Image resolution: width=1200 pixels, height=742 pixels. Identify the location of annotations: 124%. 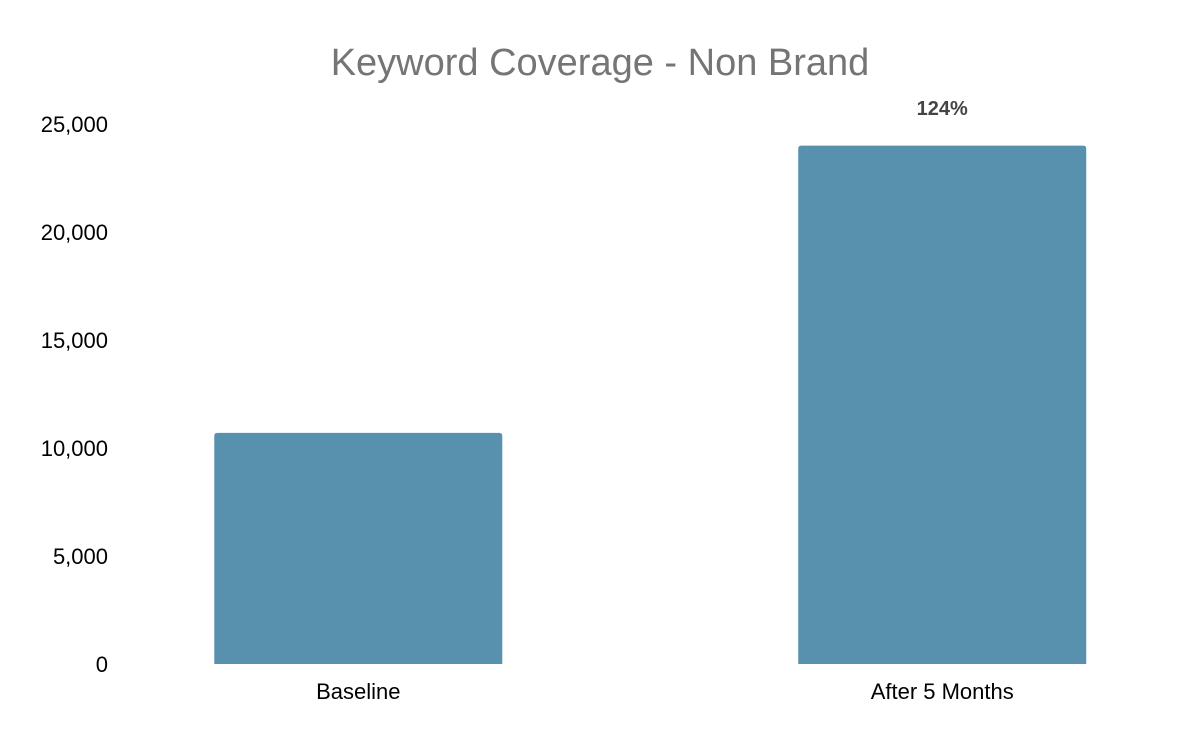
(942, 109).